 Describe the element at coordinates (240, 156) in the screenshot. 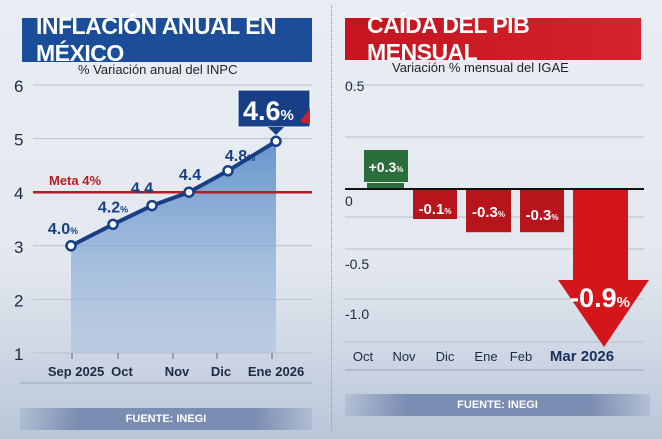

I see `data-label: 4.8%` at that location.